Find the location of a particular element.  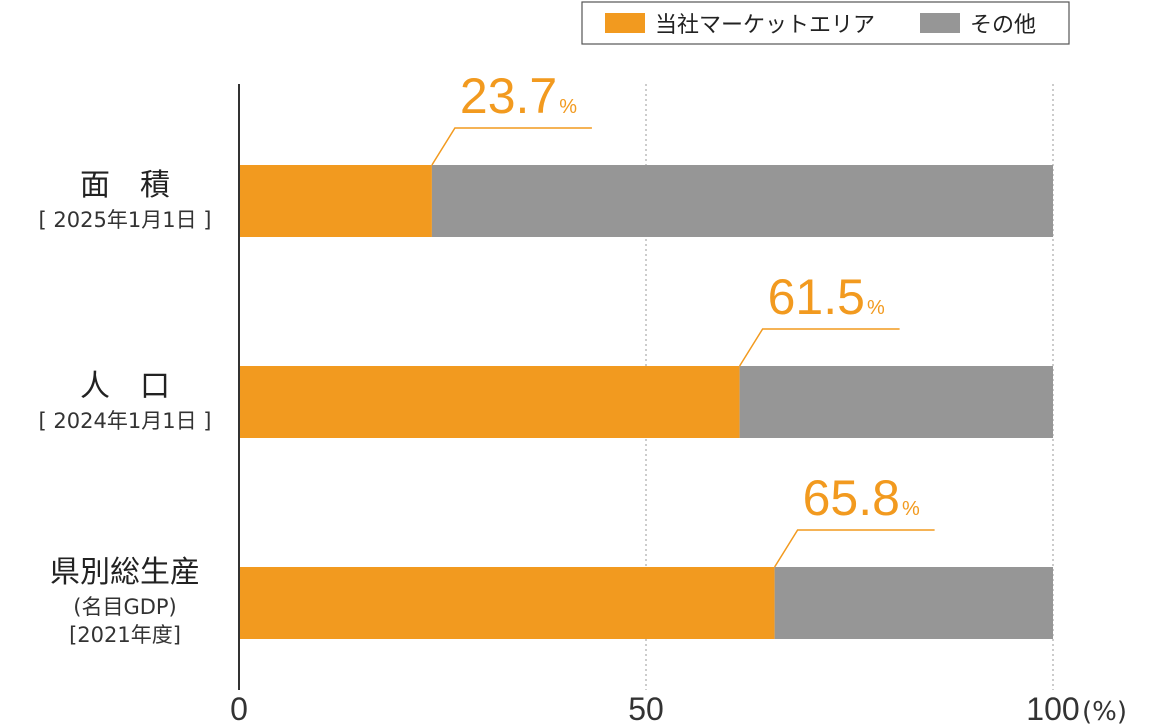

category-sublabel: [ 2025年1月1日 ] is located at coordinates (125, 220).